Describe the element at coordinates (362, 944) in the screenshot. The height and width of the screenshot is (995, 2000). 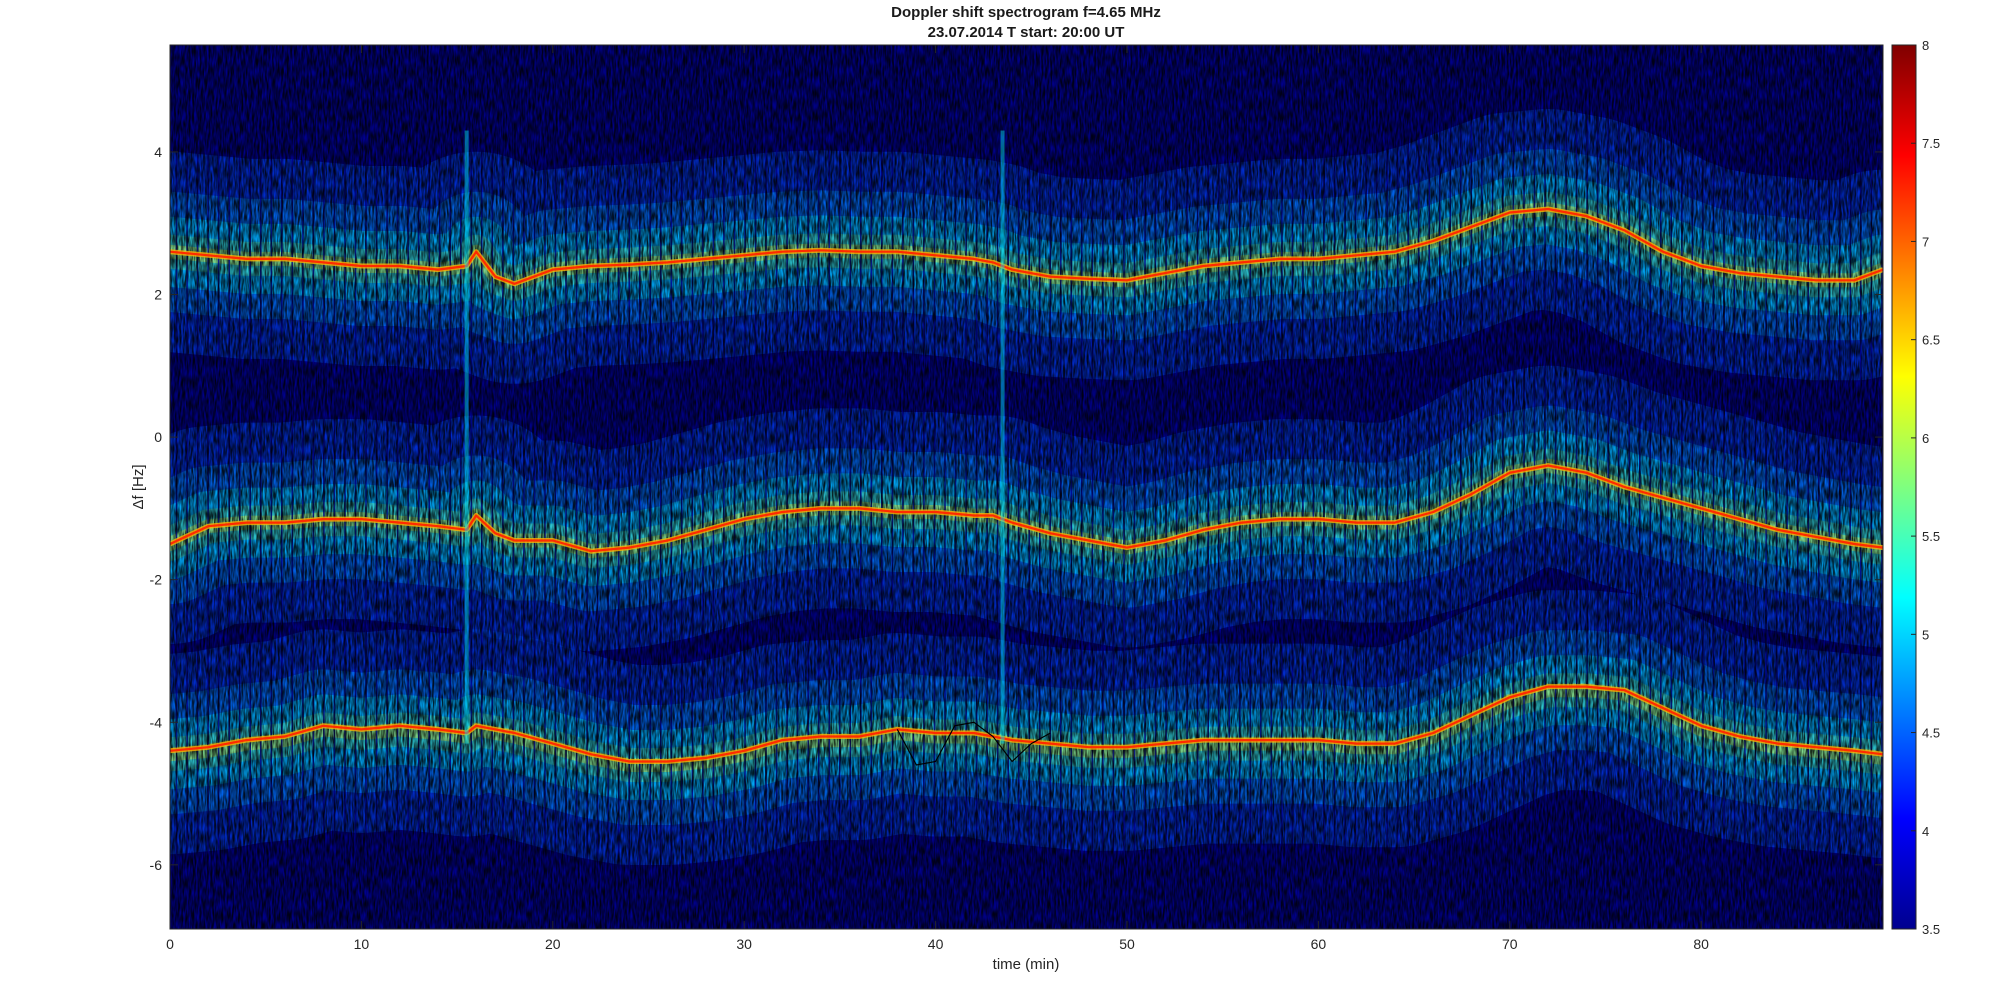
I see `x-tick-label-10: 10` at that location.